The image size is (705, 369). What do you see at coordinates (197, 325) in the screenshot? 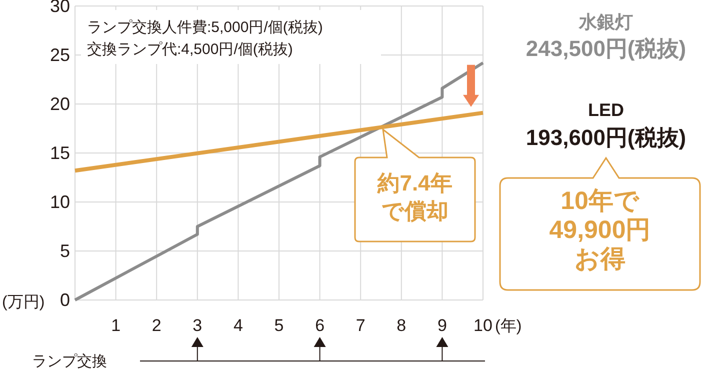
I see `x-tick-label: 3` at bounding box center [197, 325].